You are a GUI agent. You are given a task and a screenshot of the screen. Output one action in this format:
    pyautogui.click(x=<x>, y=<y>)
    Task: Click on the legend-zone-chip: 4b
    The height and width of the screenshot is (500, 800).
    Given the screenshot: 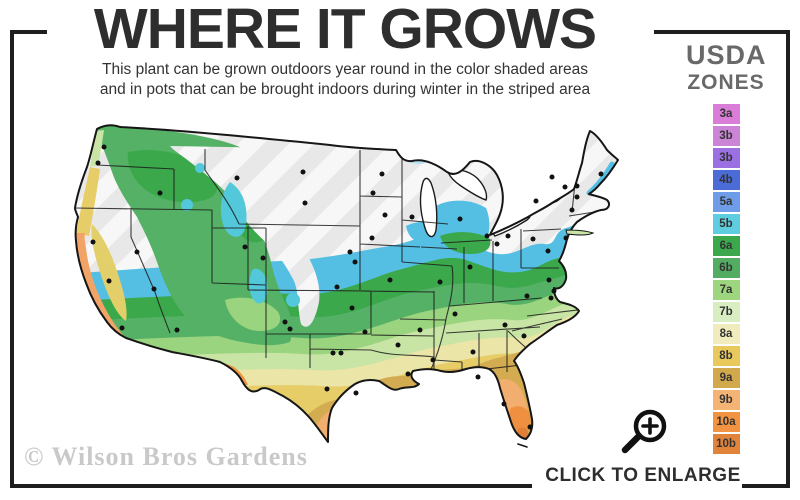 What is the action you would take?
    pyautogui.click(x=726, y=180)
    